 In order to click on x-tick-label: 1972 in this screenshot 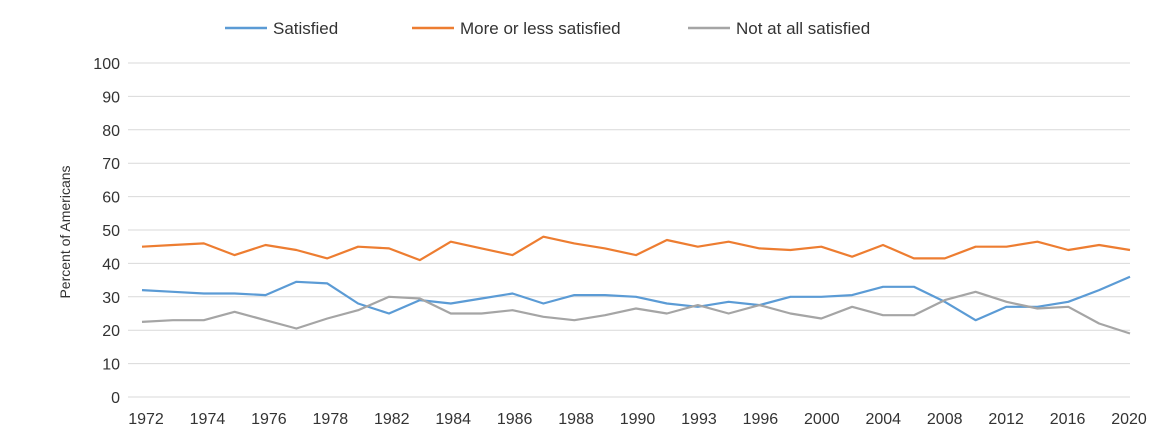, I will do `click(146, 419)`.